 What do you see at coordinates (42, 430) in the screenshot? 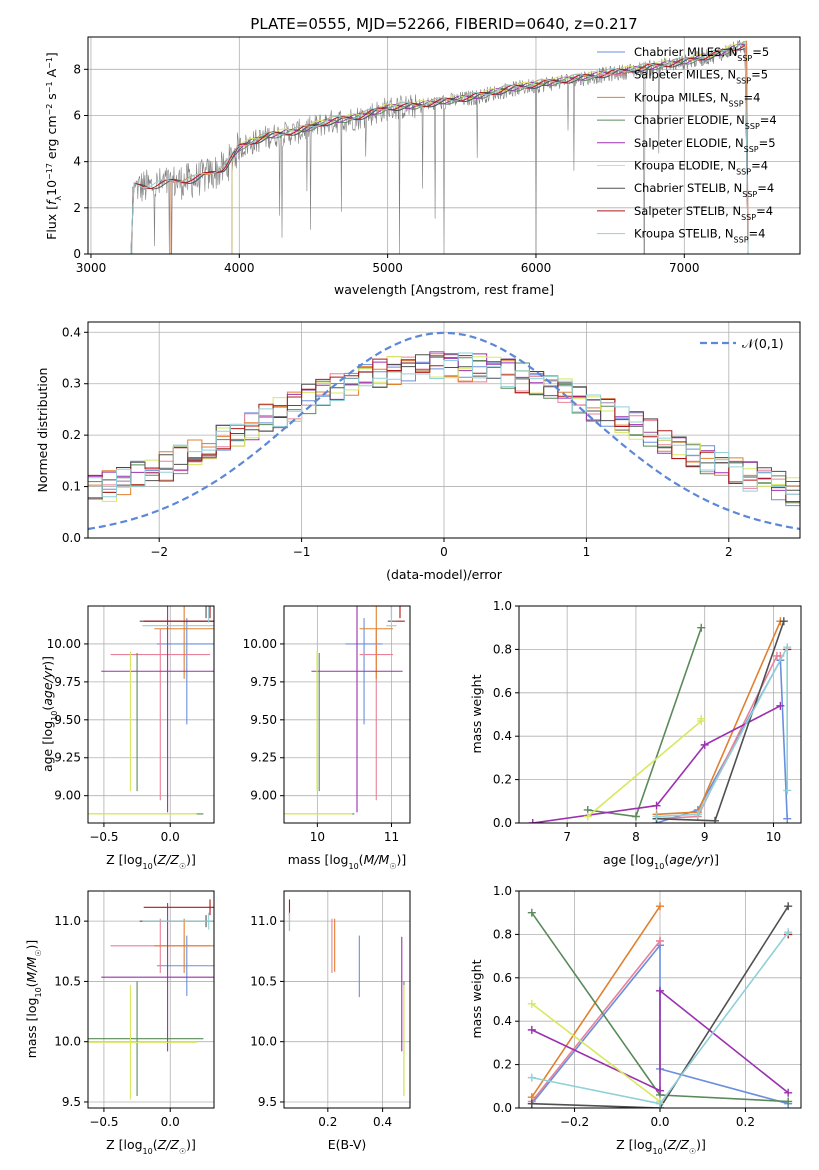
I see `y-axis-label: Normed distribution` at bounding box center [42, 430].